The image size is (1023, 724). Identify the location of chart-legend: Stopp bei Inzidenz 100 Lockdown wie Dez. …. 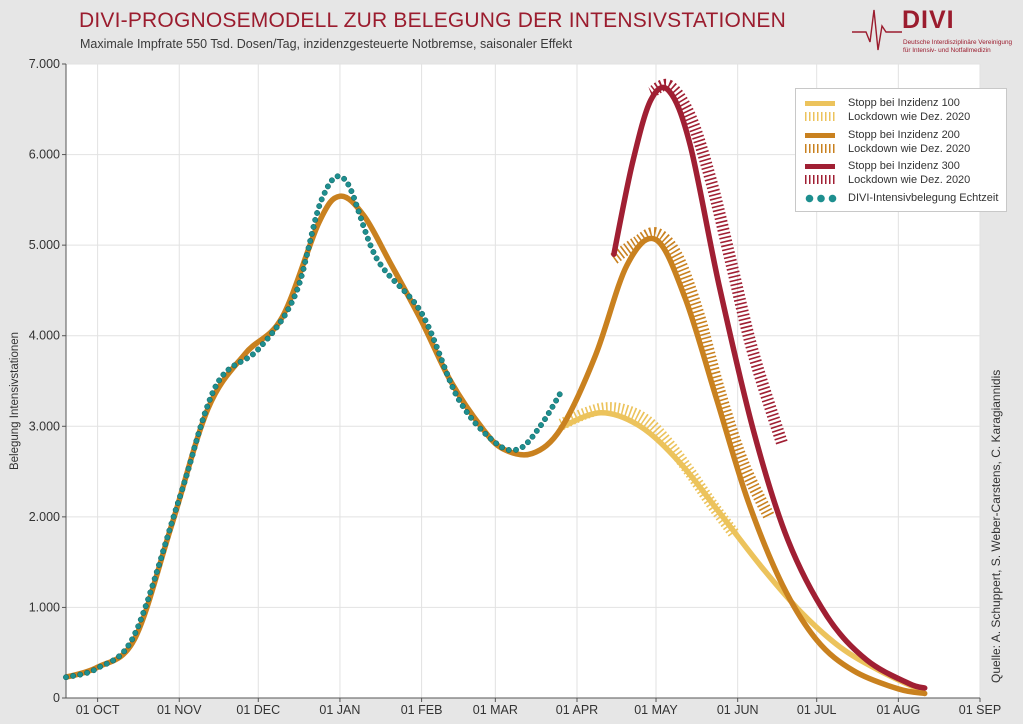
(901, 150).